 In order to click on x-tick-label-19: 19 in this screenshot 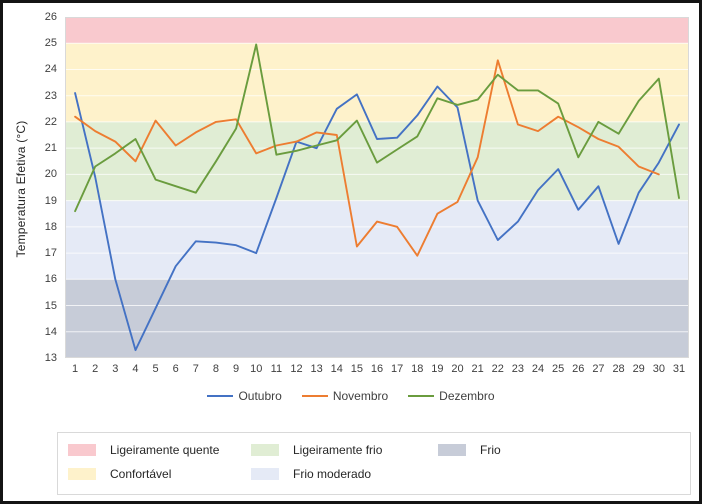, I will do `click(437, 369)`.